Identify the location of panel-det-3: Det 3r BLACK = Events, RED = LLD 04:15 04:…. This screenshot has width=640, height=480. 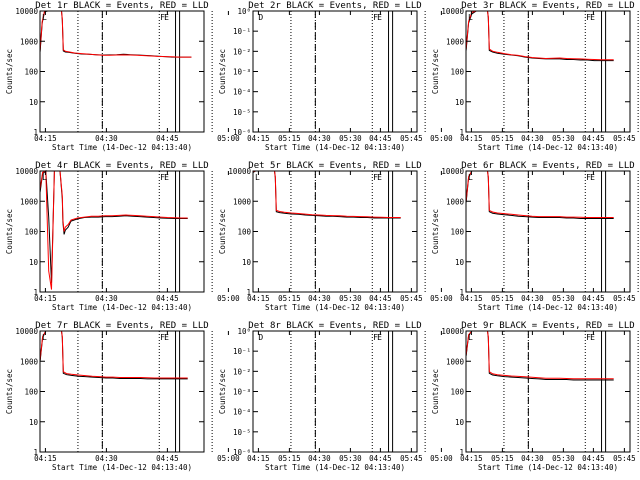
(535, 76).